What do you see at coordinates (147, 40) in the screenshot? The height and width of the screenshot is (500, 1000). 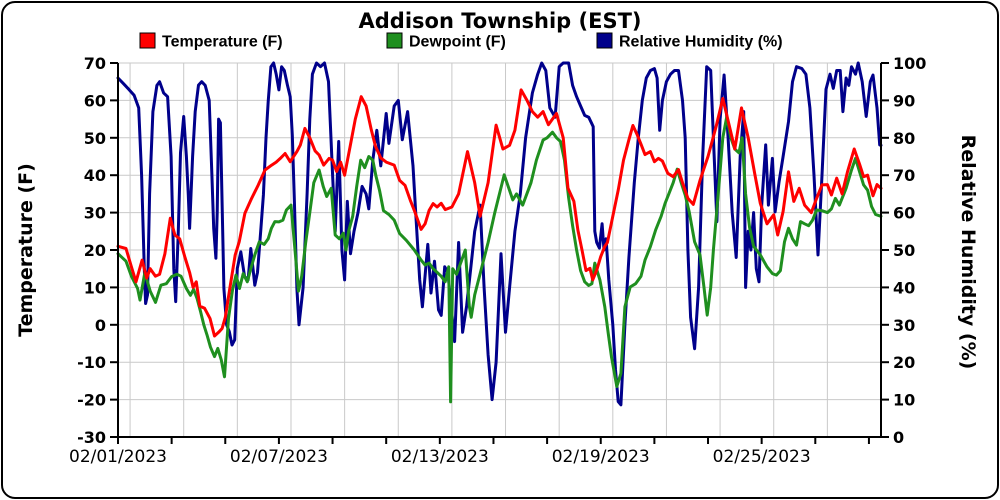 I see `legend-swatch-temperature` at bounding box center [147, 40].